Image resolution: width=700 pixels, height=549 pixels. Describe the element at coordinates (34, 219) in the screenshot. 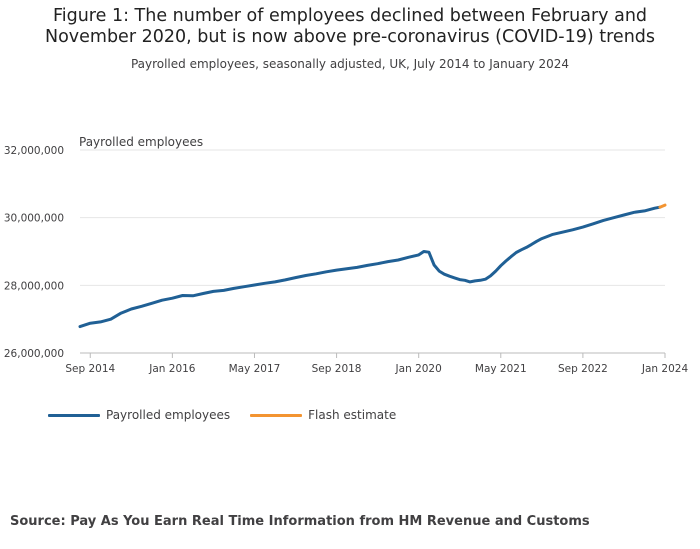

I see `y-tick-label: 30,000,000` at that location.